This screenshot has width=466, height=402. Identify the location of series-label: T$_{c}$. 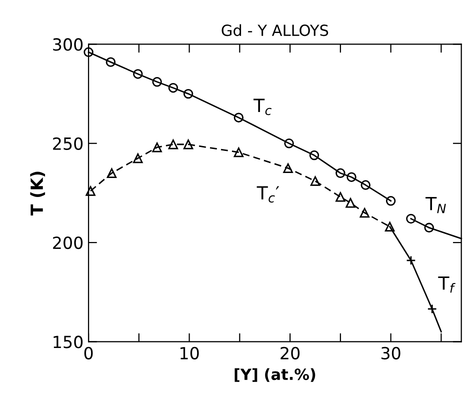
(263, 107).